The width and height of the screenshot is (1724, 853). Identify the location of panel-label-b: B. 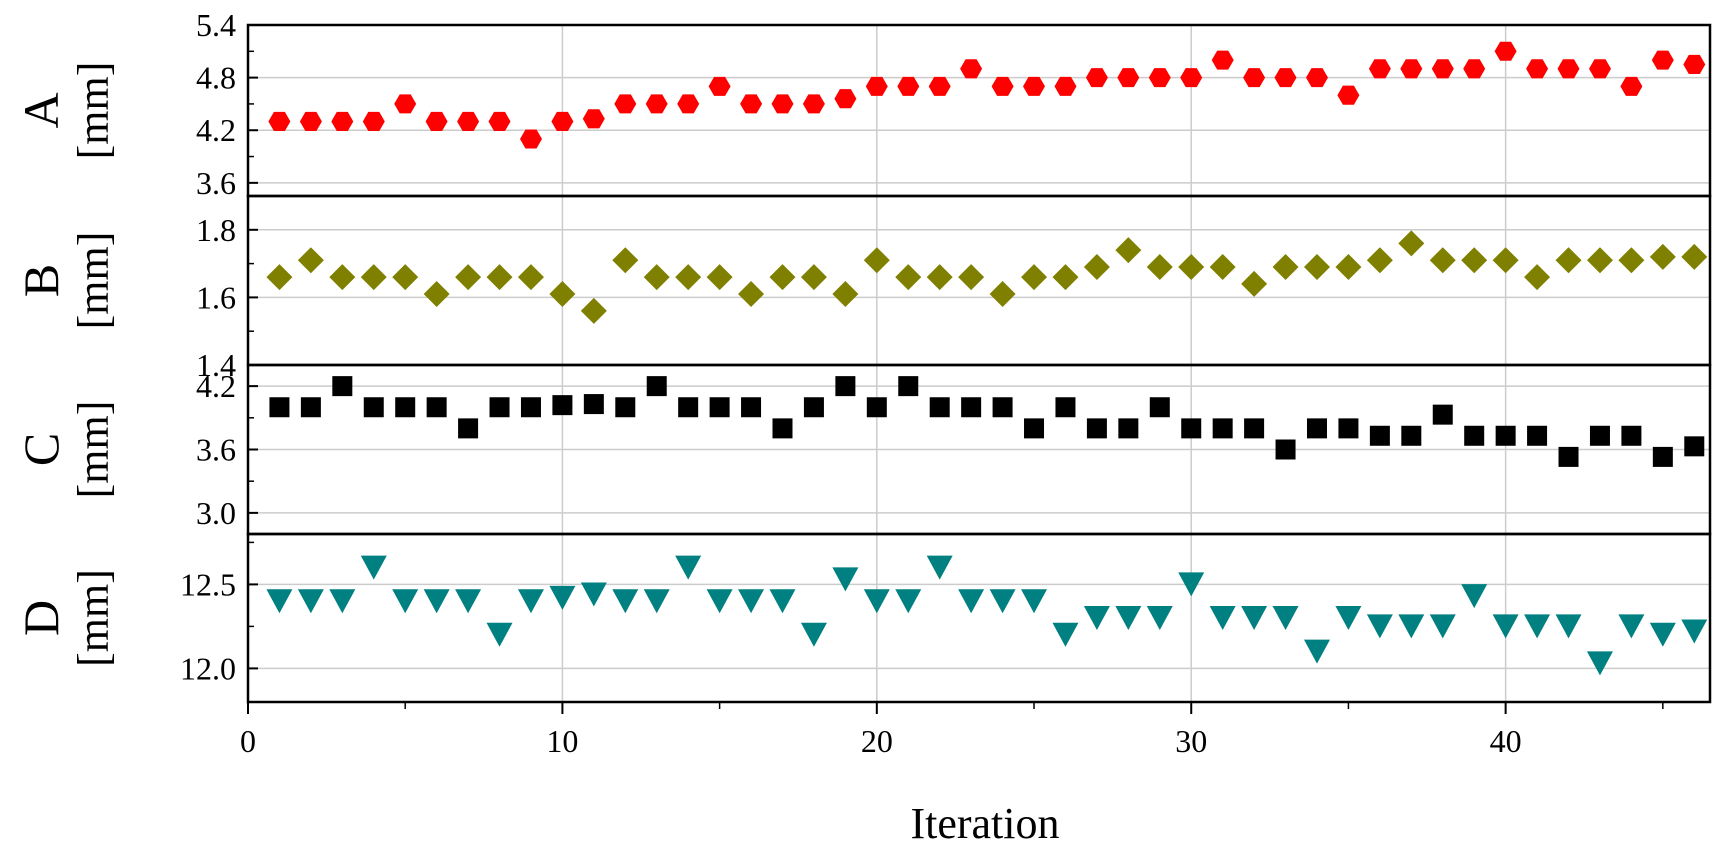
(41, 280).